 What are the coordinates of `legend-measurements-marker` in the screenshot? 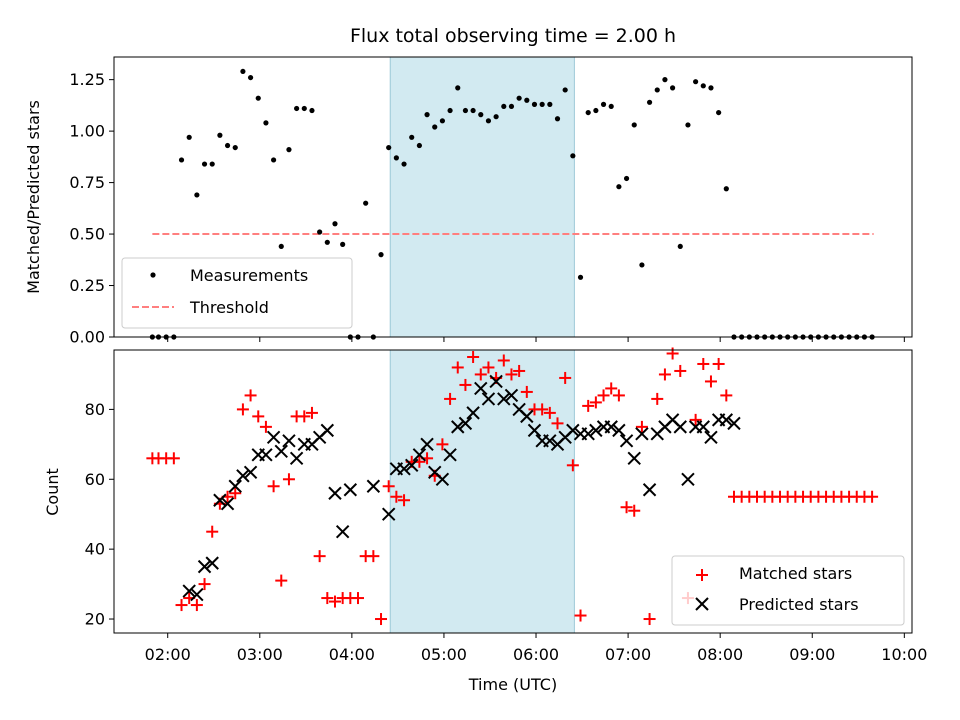 It's located at (153, 275).